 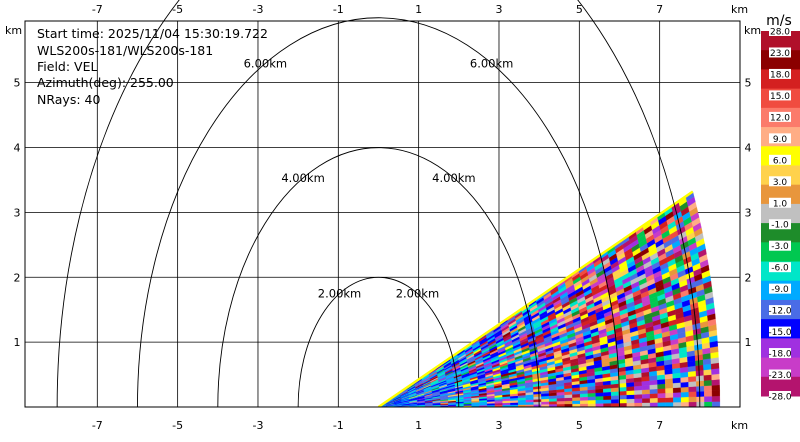 What do you see at coordinates (338, 425) in the screenshot?
I see `x-tick-label-bottom: -1` at bounding box center [338, 425].